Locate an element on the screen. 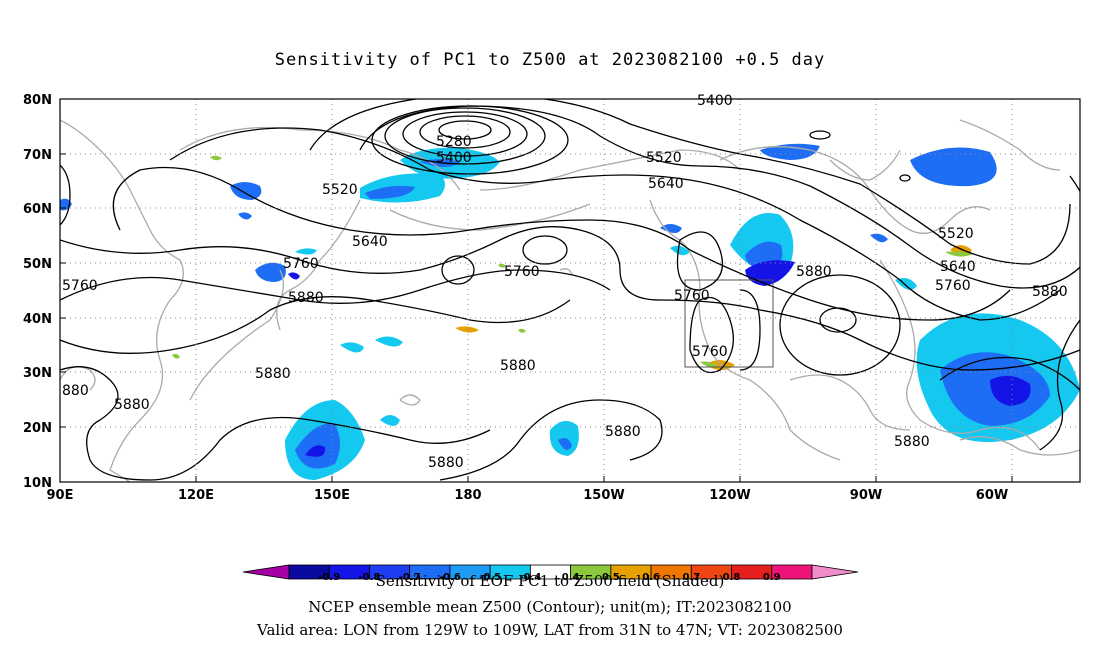 This screenshot has height=650, width=1100. colorbar-tick-label: -0.4 is located at coordinates (530, 577).